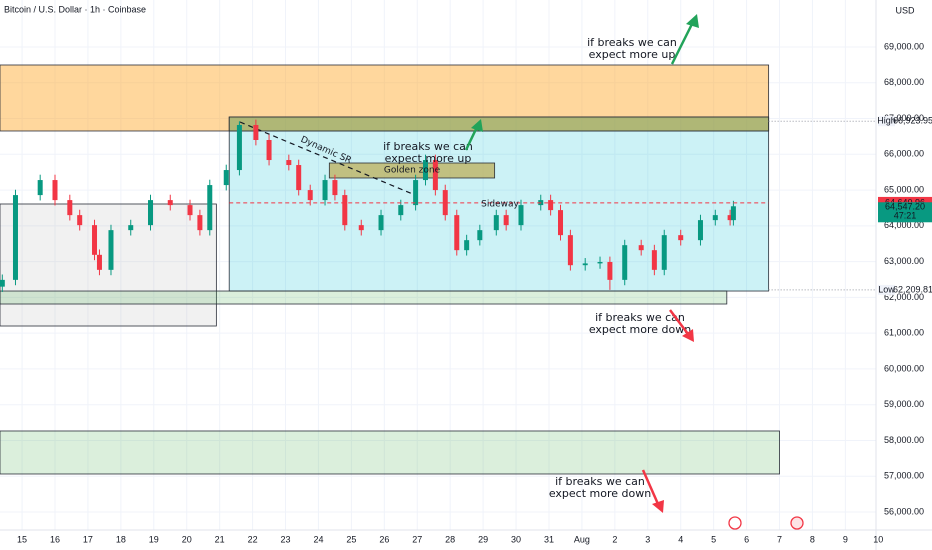  I want to click on y-tick-label: 57,000.00, so click(904, 476).